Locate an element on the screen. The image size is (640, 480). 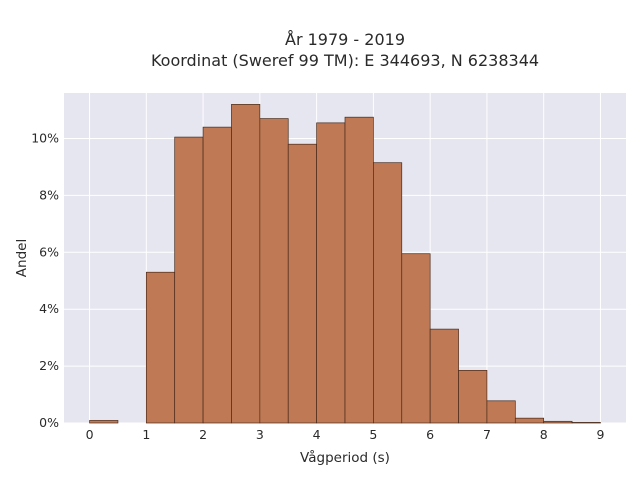
x-tick-label-7: 7 is located at coordinates (487, 434).